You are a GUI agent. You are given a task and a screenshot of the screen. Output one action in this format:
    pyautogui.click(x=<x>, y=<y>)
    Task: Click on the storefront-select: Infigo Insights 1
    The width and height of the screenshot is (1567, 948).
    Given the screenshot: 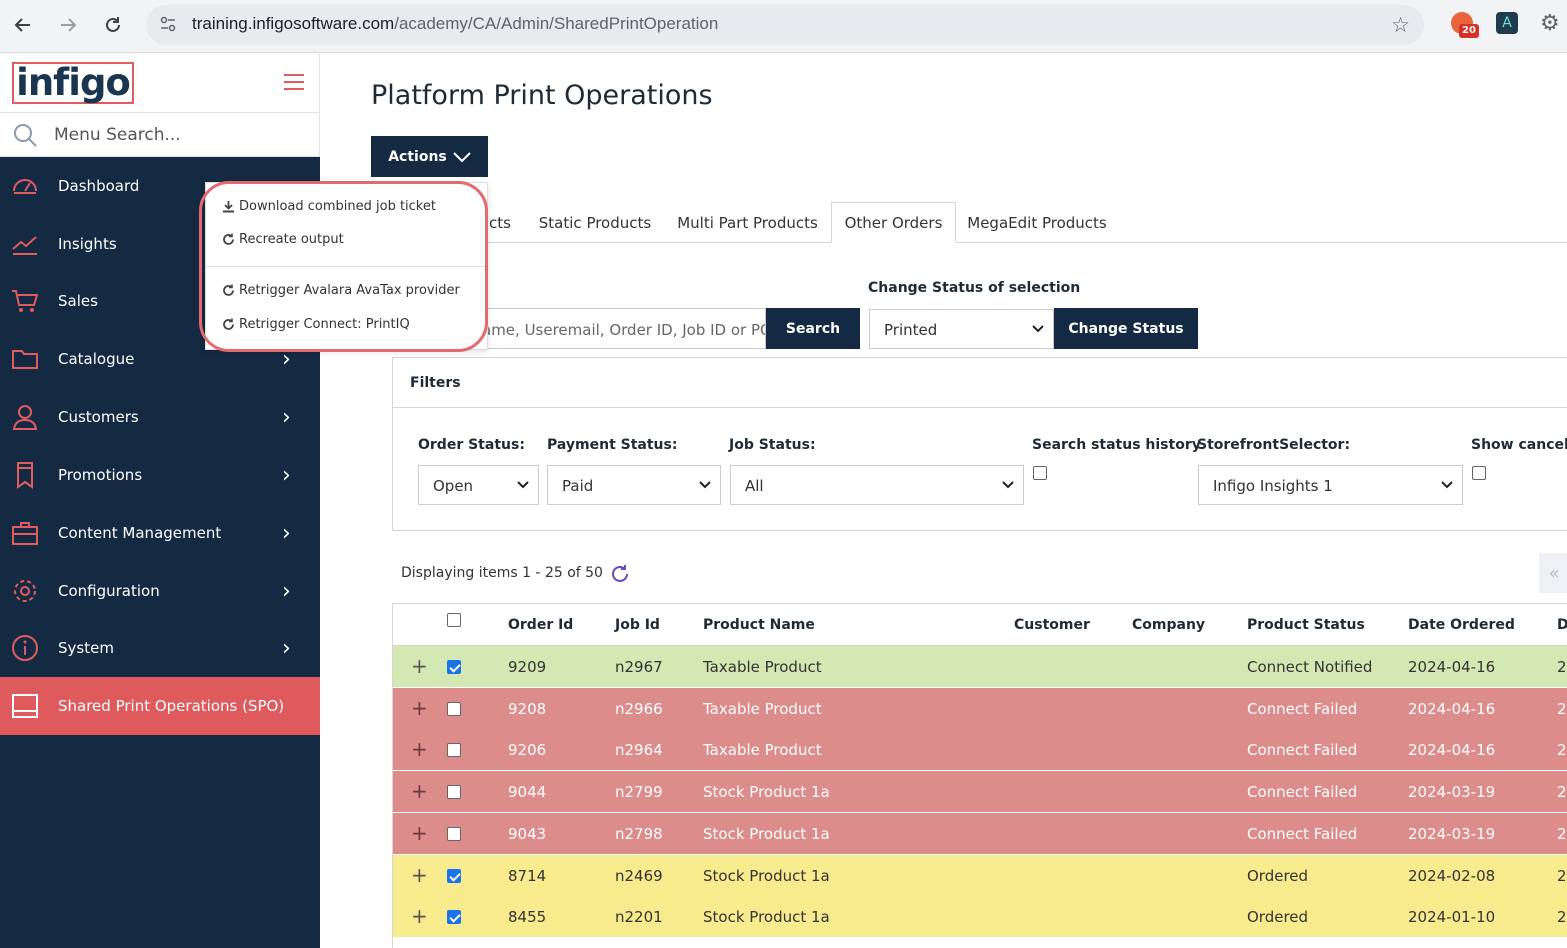 What is the action you would take?
    pyautogui.click(x=1330, y=485)
    